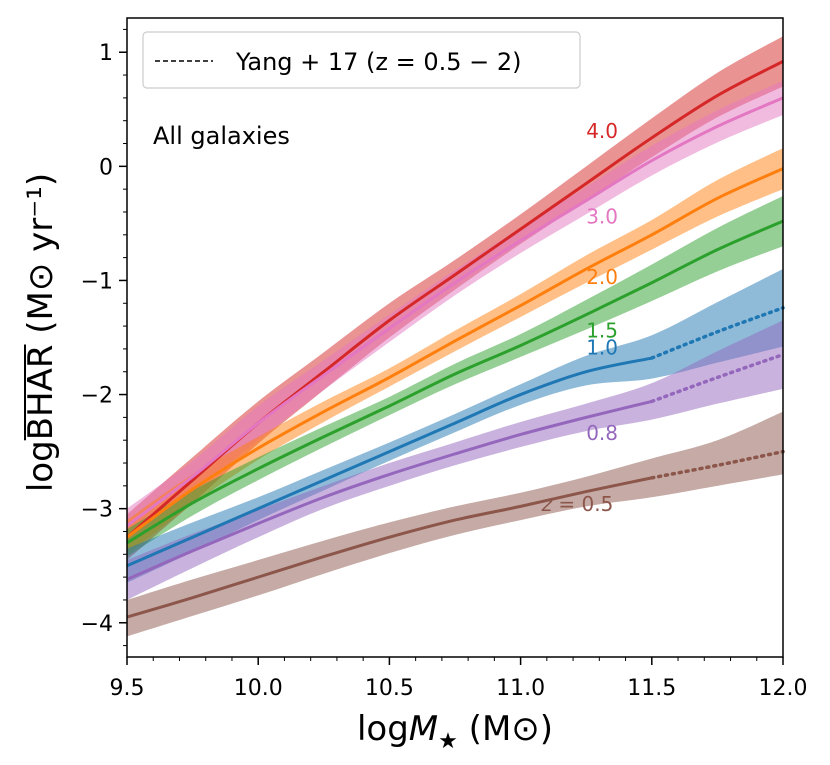 The height and width of the screenshot is (765, 830). What do you see at coordinates (127, 688) in the screenshot?
I see `x-tick-label: 9.5` at bounding box center [127, 688].